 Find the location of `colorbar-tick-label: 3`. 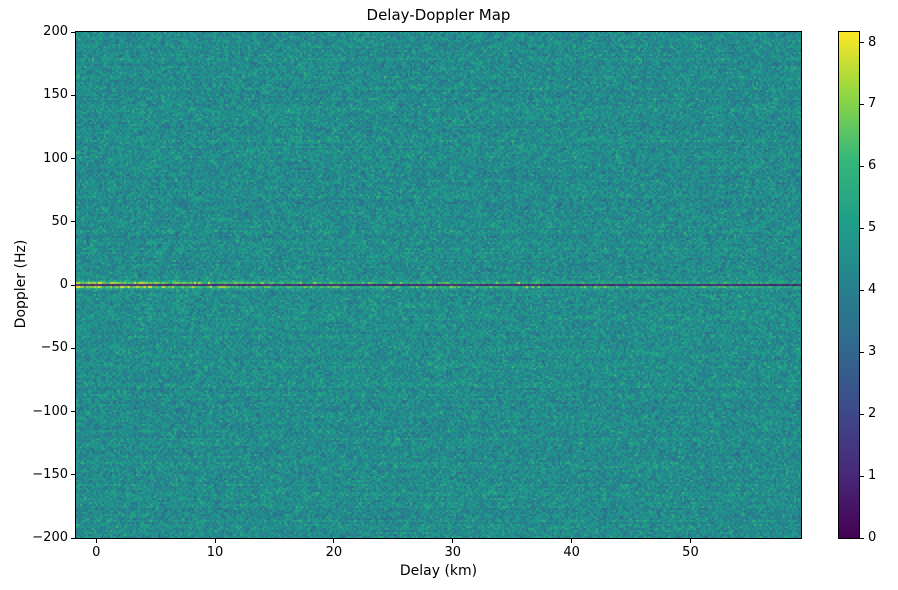

colorbar-tick-label: 3 is located at coordinates (872, 352).